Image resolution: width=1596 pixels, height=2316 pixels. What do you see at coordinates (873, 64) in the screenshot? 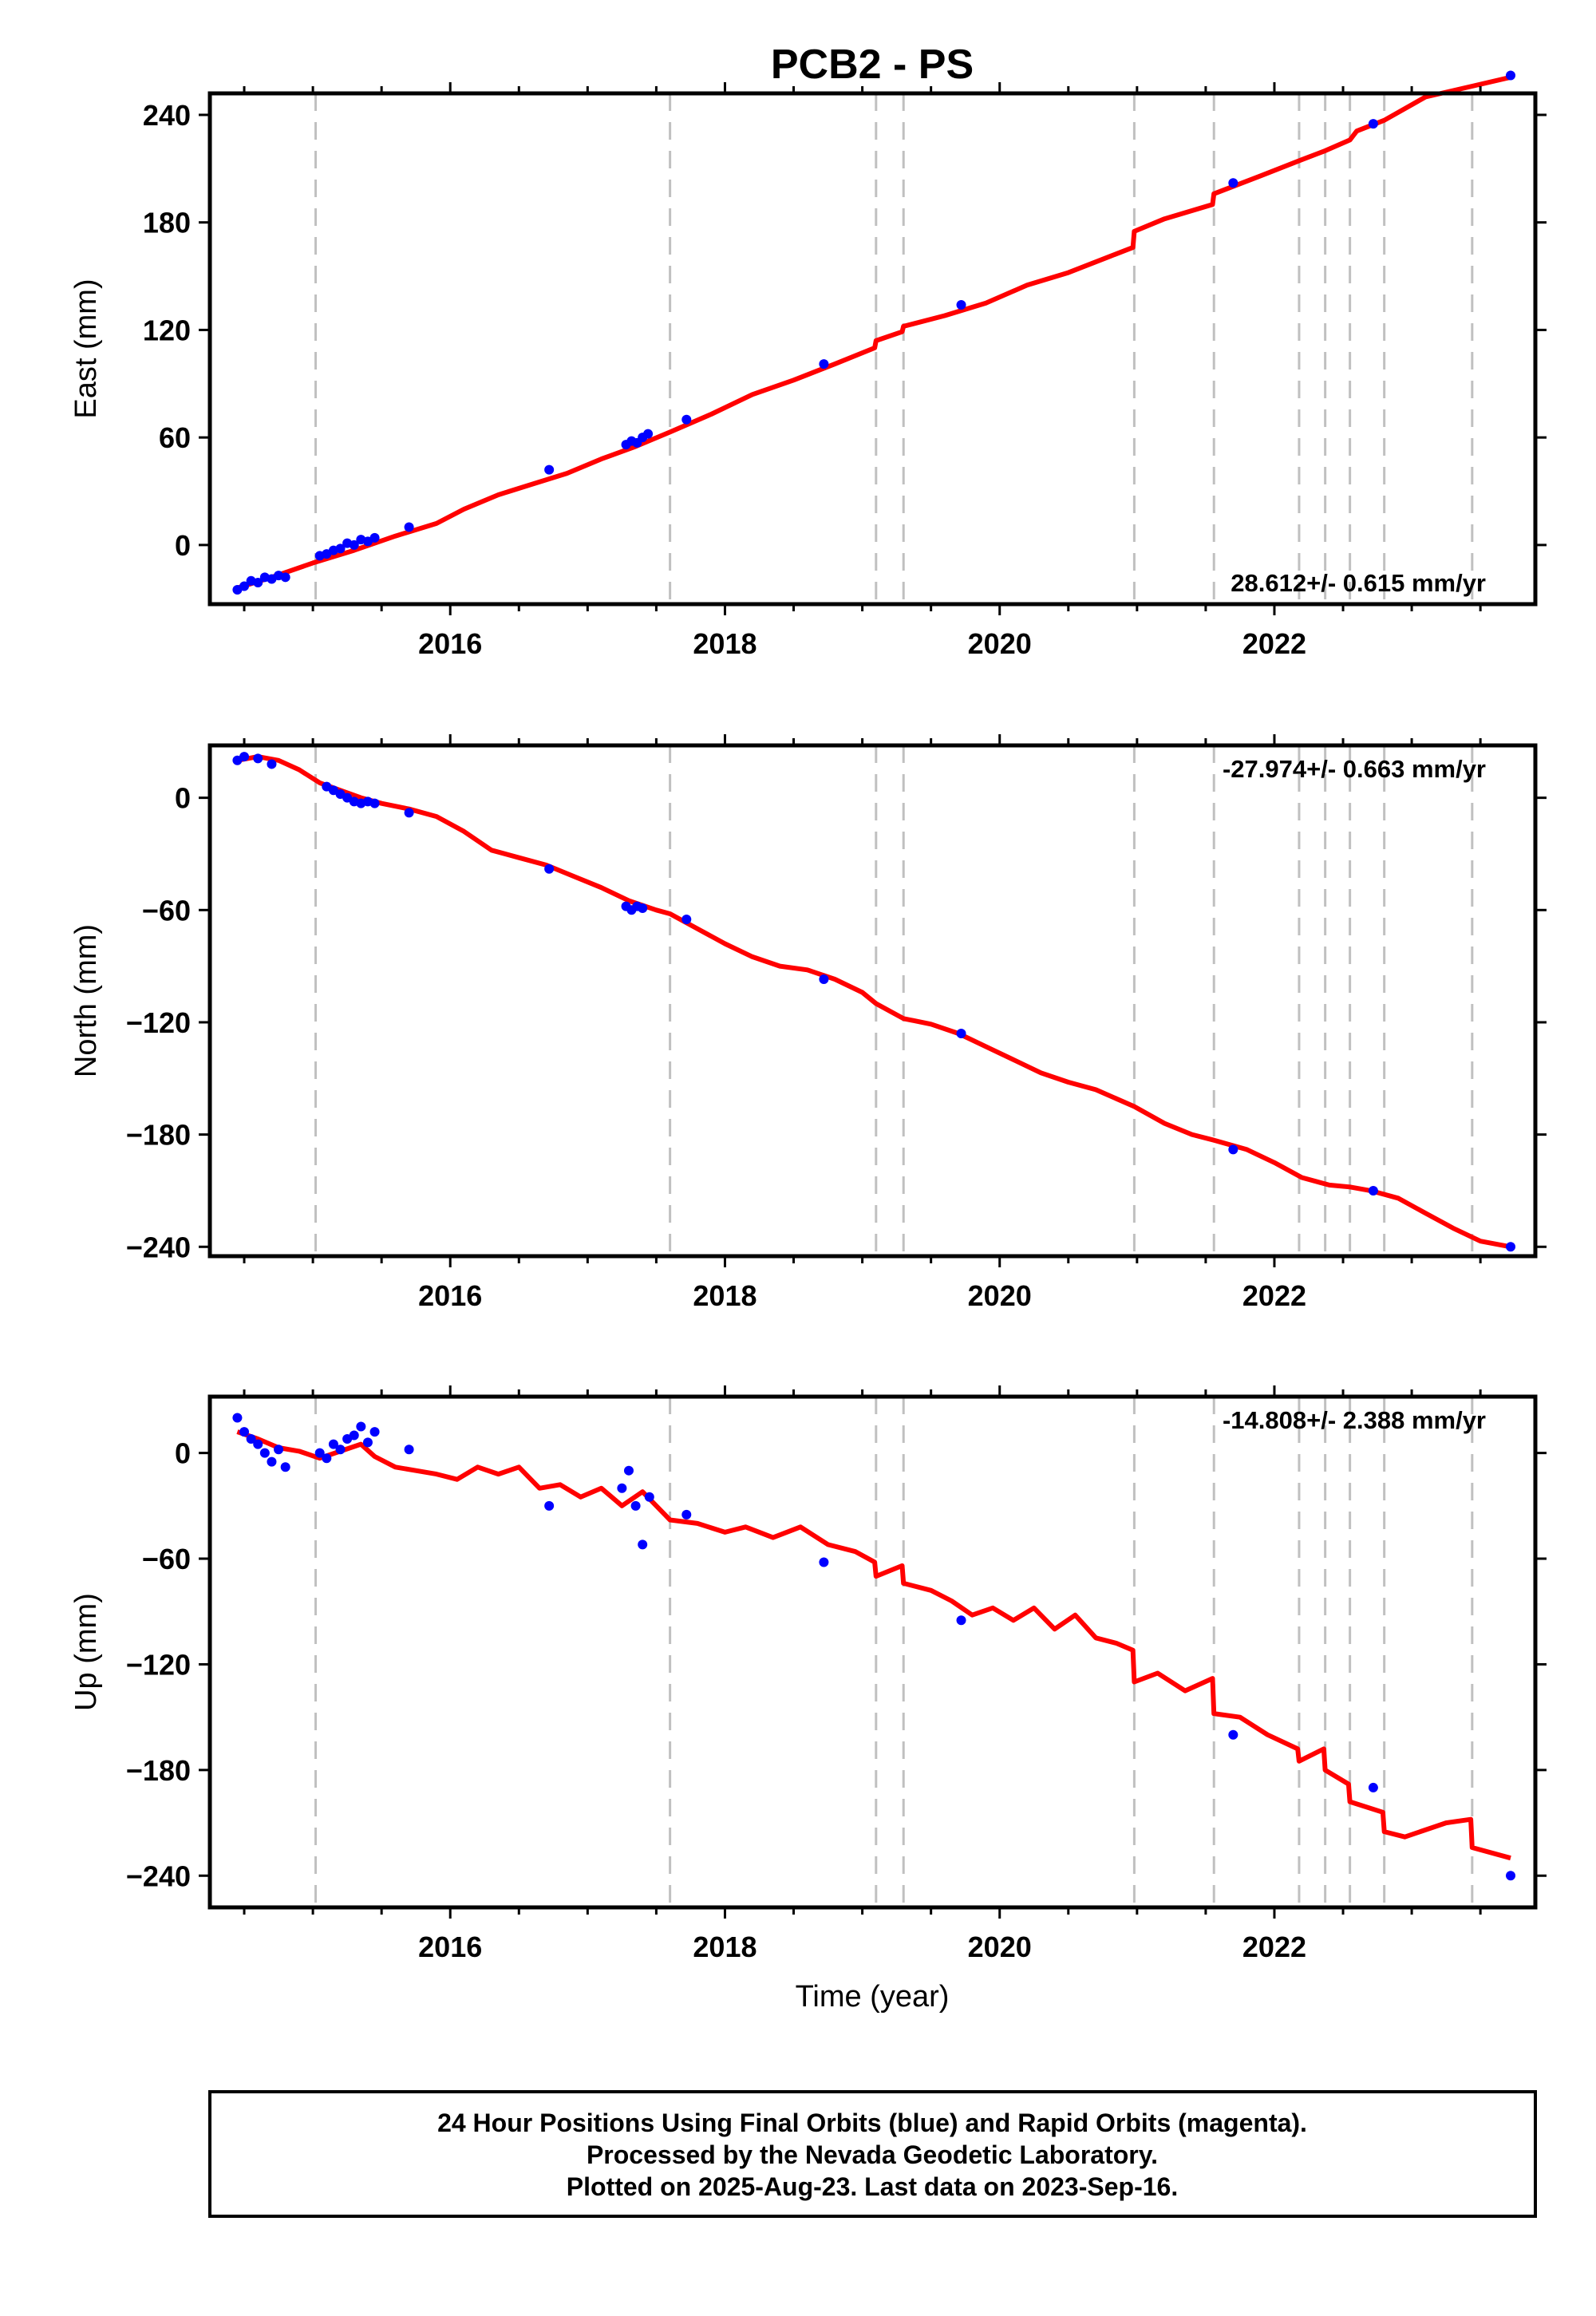
I see `chart-title: PCB2 - PS` at bounding box center [873, 64].